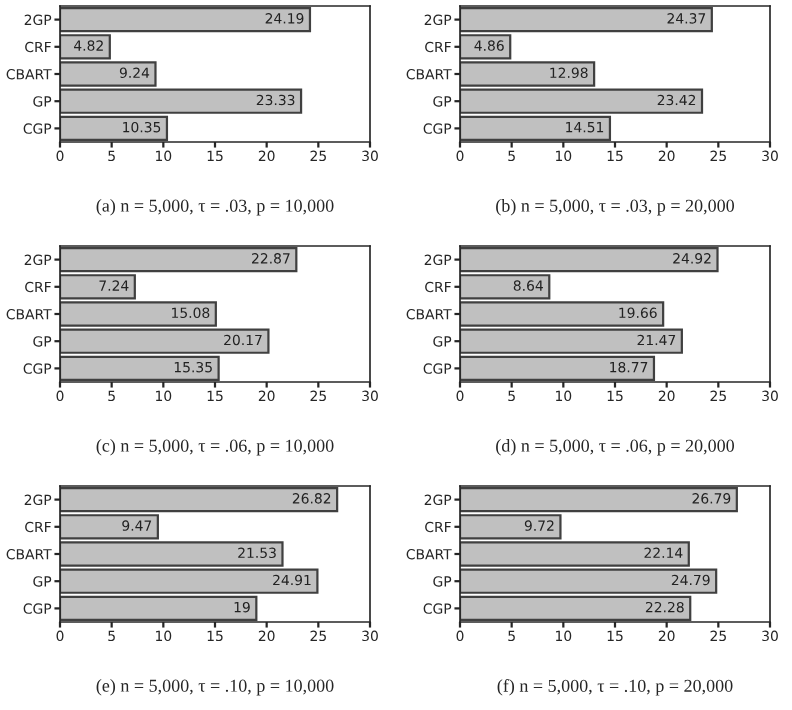 This screenshot has height=710, width=792. I want to click on text: (f) n = 5,000, τ = .10, p = 20,000, so click(615, 687).